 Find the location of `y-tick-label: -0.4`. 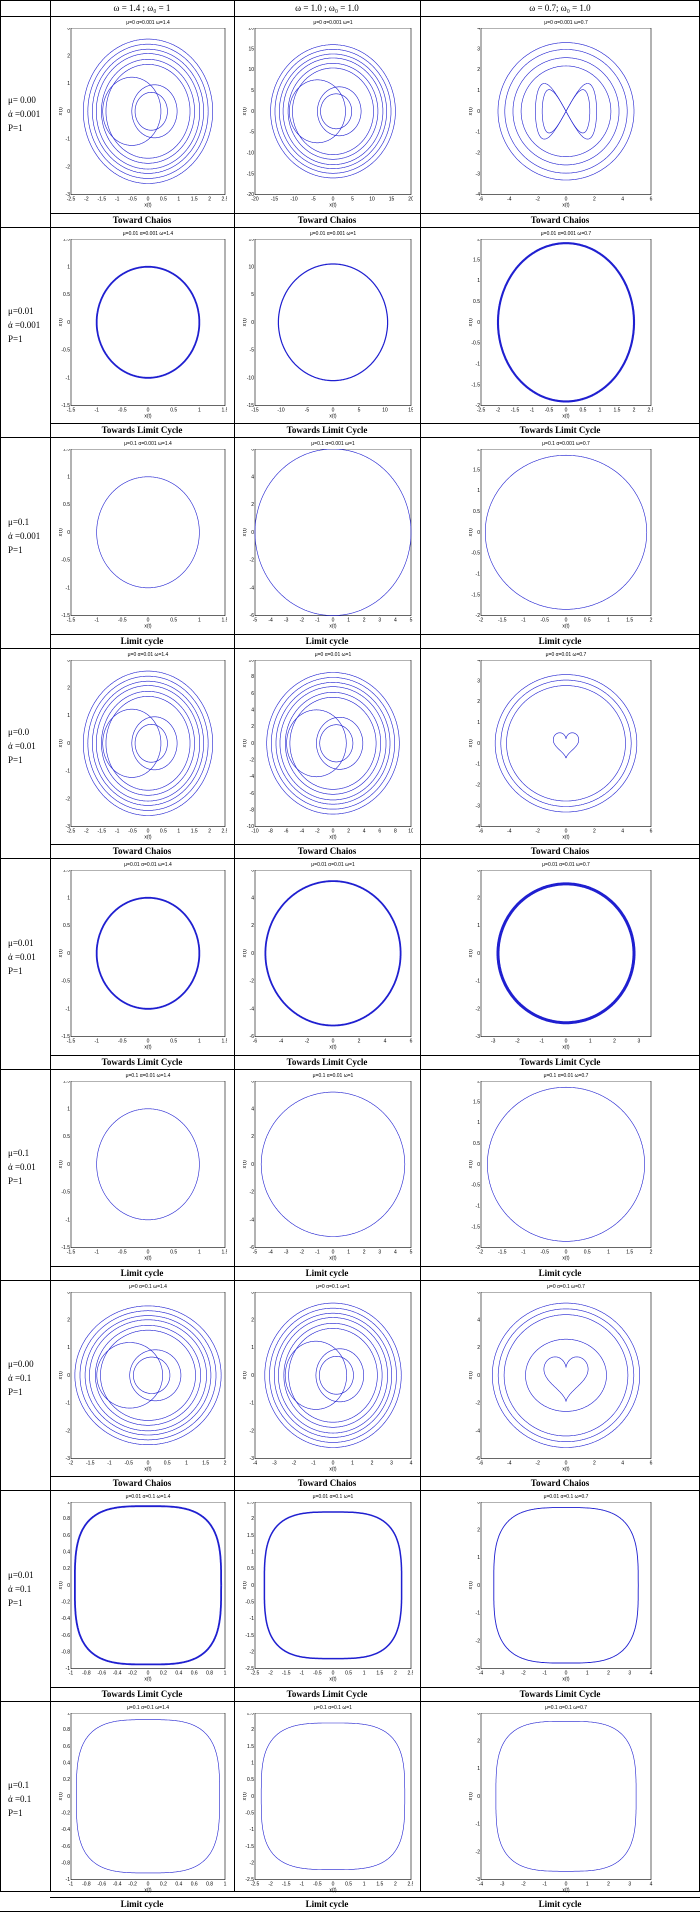

y-tick-label: -0.4 is located at coordinates (65, 1830).